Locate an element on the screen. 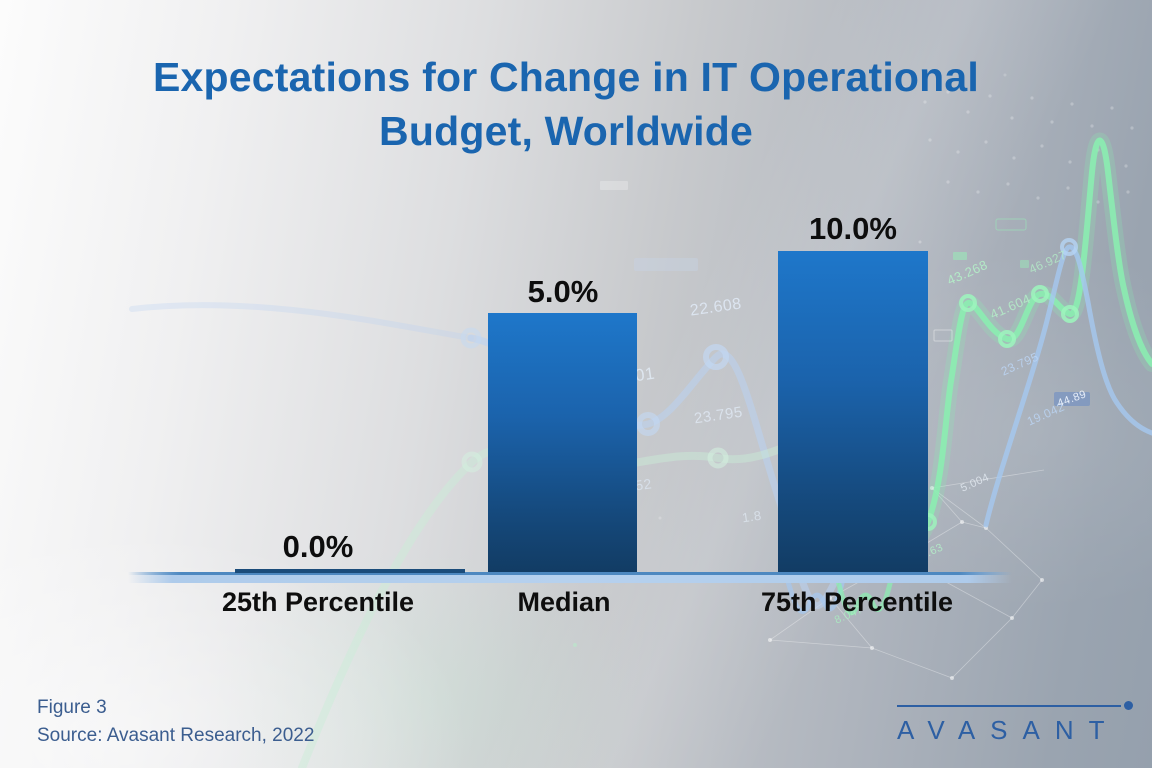  green-wiggle is located at coordinates (863, 594).